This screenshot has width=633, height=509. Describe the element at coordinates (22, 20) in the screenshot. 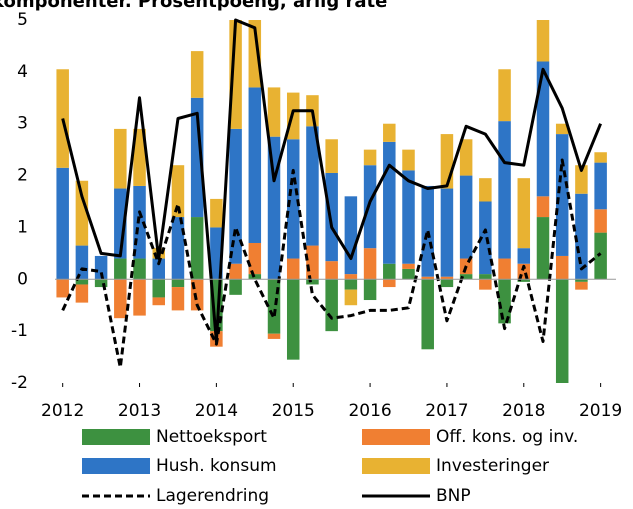

I see `y-tick-label: 5` at that location.